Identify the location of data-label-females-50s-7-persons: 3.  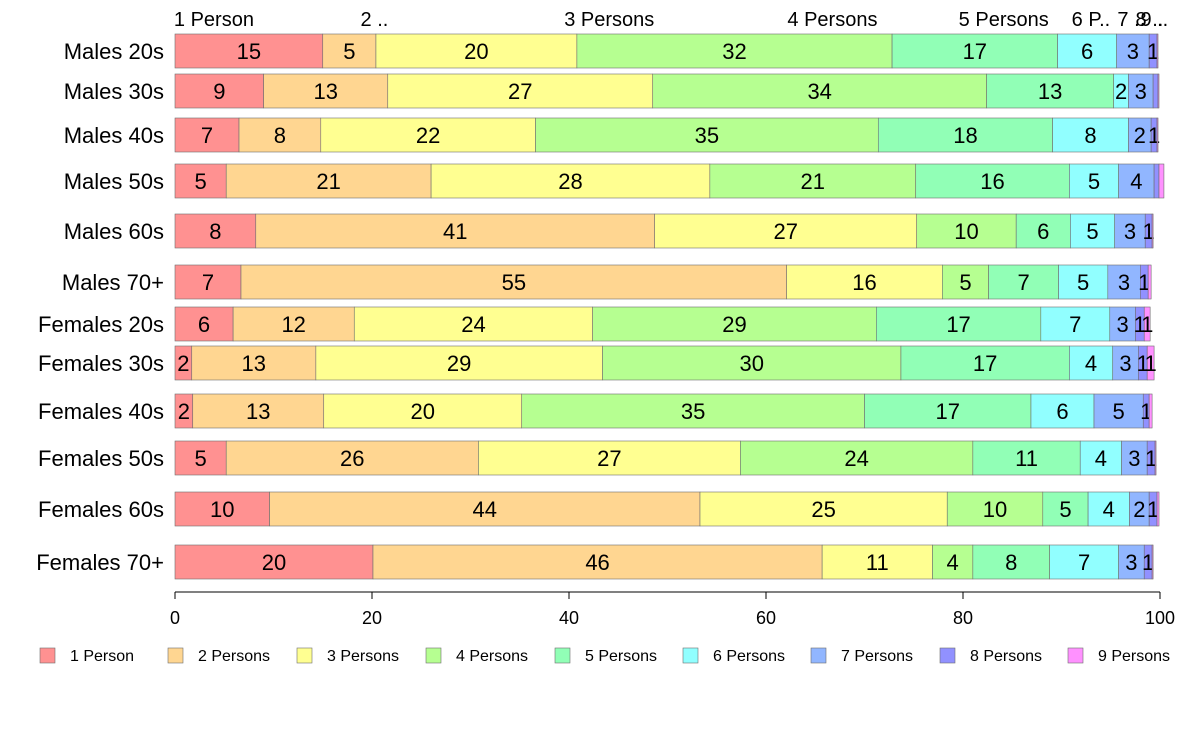
(1134, 458).